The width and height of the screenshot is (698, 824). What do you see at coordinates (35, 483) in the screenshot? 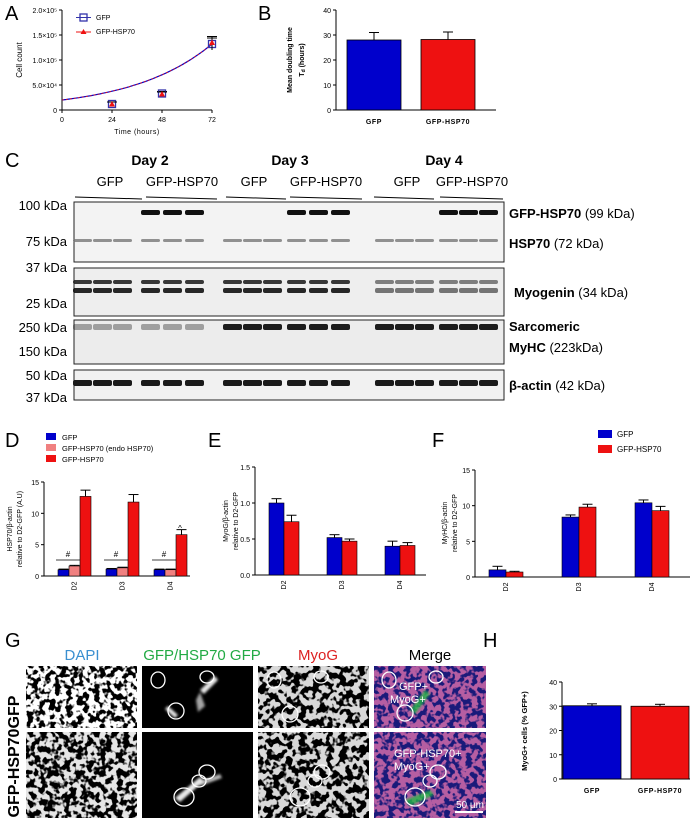
I see `chart-d-ytick-label: 15` at bounding box center [35, 483].